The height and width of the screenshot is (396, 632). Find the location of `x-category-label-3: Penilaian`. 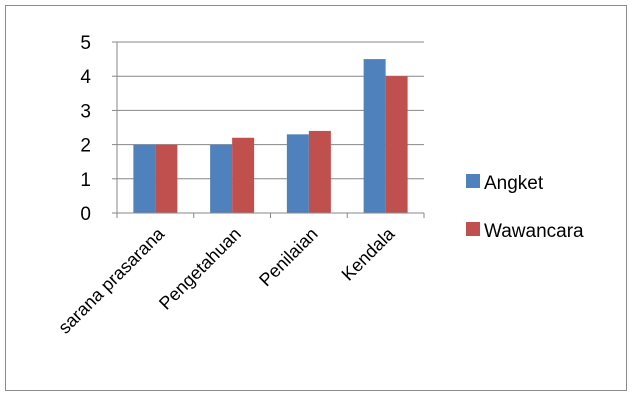

x-category-label-3: Penilaian is located at coordinates (288, 257).